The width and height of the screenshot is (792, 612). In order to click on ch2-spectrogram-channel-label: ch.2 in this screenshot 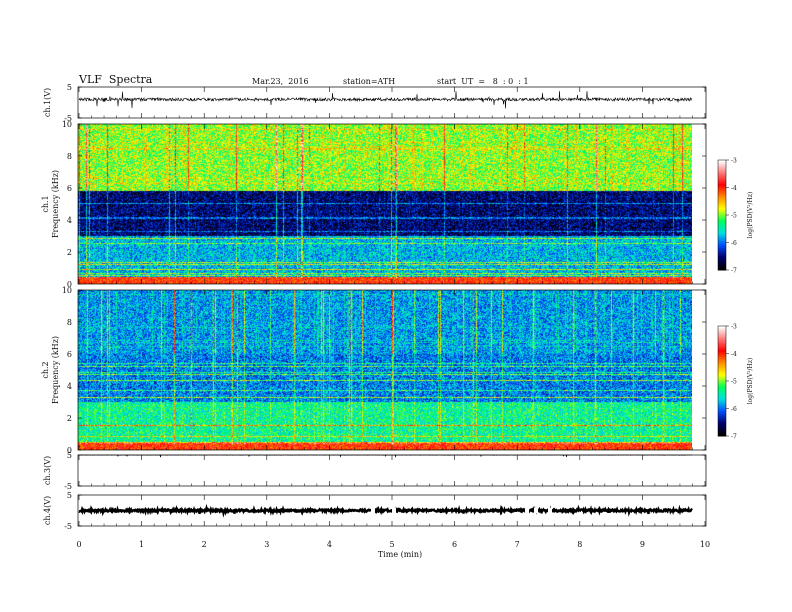, I will do `click(45, 369)`.